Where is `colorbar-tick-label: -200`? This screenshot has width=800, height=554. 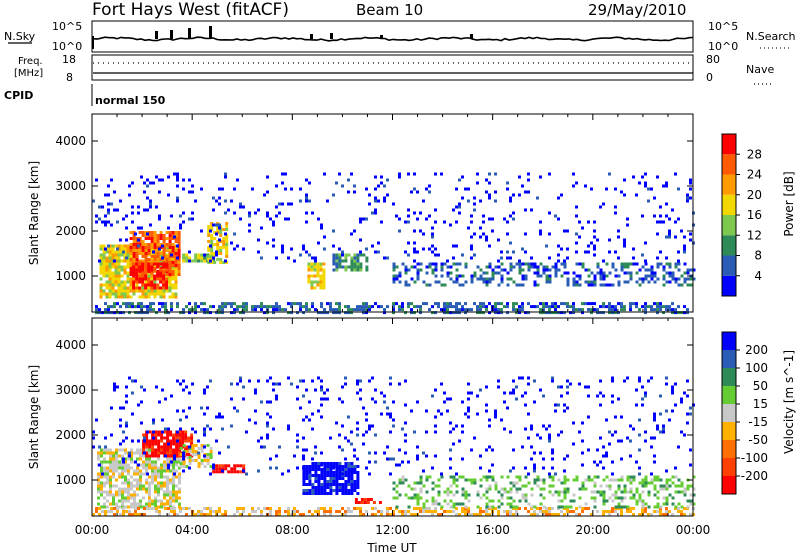
colorbar-tick-label: -200 is located at coordinates (754, 476).